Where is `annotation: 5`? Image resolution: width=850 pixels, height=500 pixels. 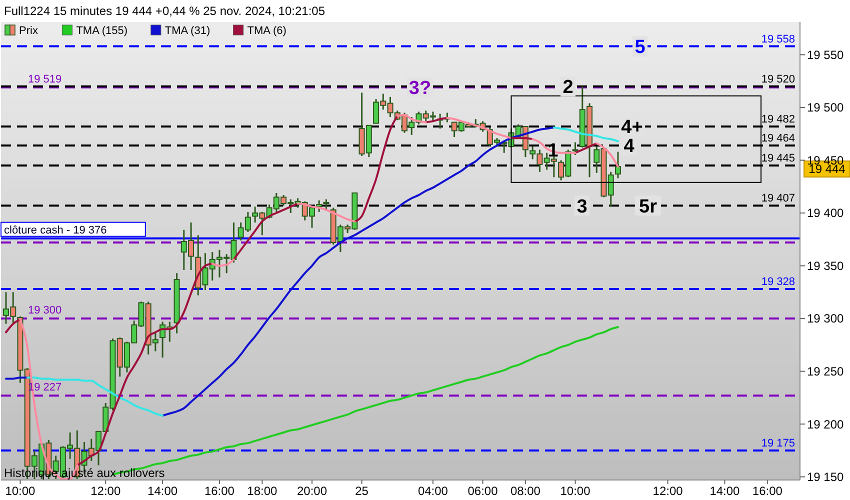
annotation: 5 is located at coordinates (640, 47).